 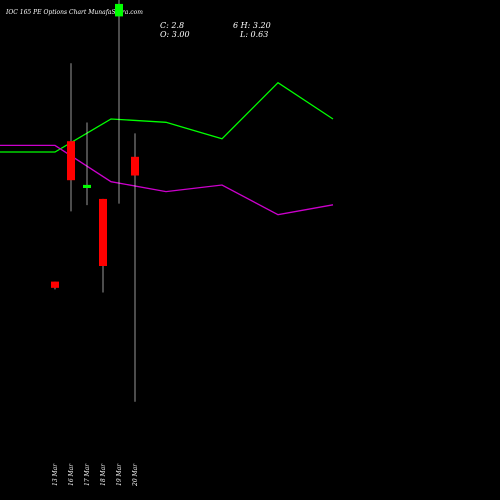 I want to click on high-value: 6 H: 3.20, so click(x=252, y=25).